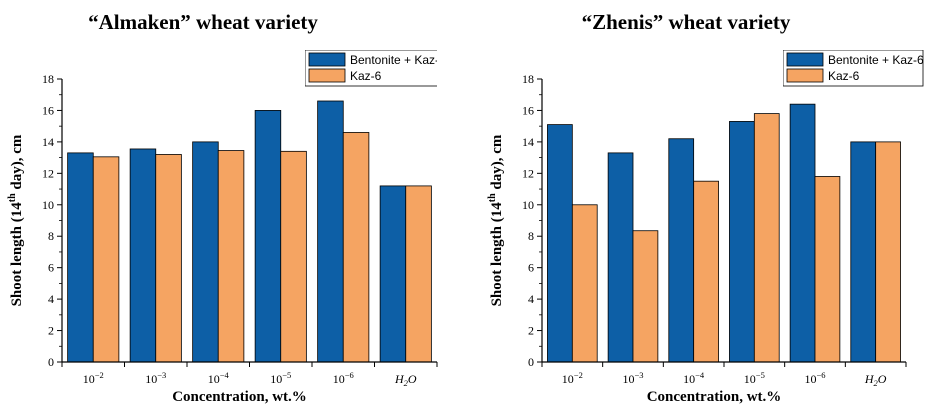 This screenshot has width=935, height=406. Describe the element at coordinates (203, 22) in the screenshot. I see `chart-title: “Almaken” wheat variety` at that location.